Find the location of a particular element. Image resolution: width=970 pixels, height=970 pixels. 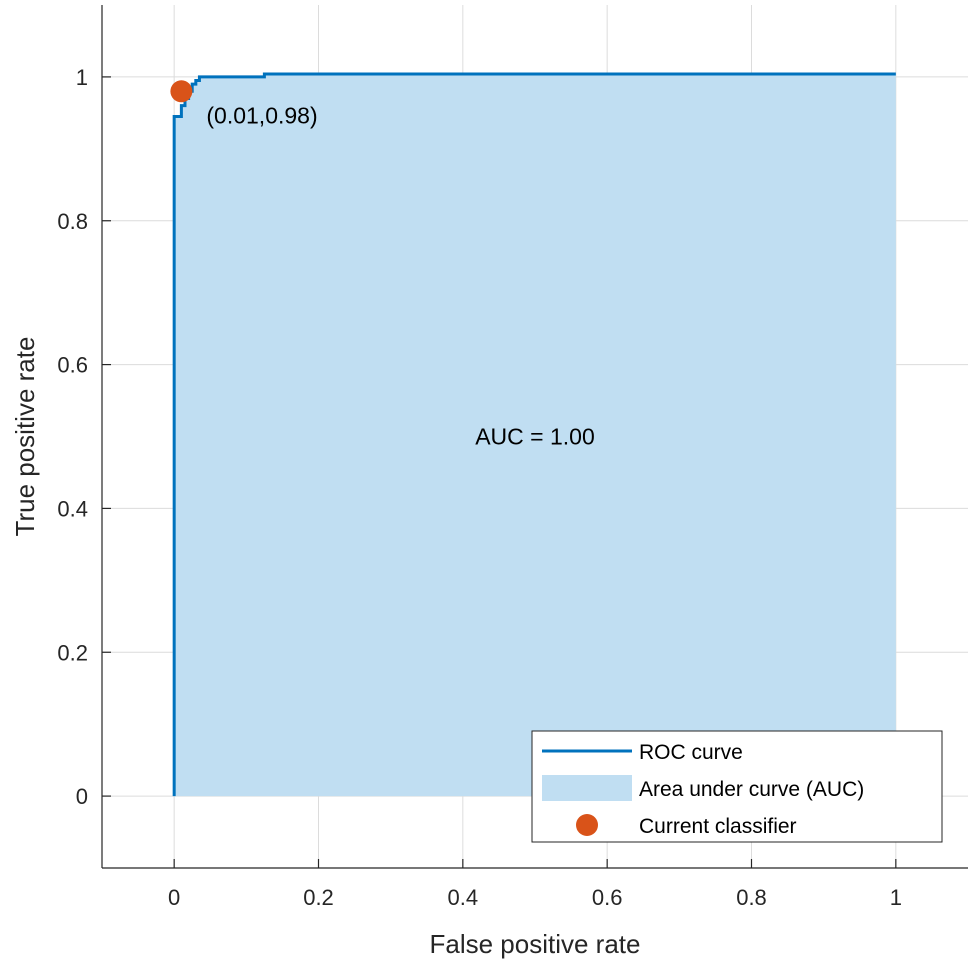

y-tick-label: 0.2 is located at coordinates (72, 652).